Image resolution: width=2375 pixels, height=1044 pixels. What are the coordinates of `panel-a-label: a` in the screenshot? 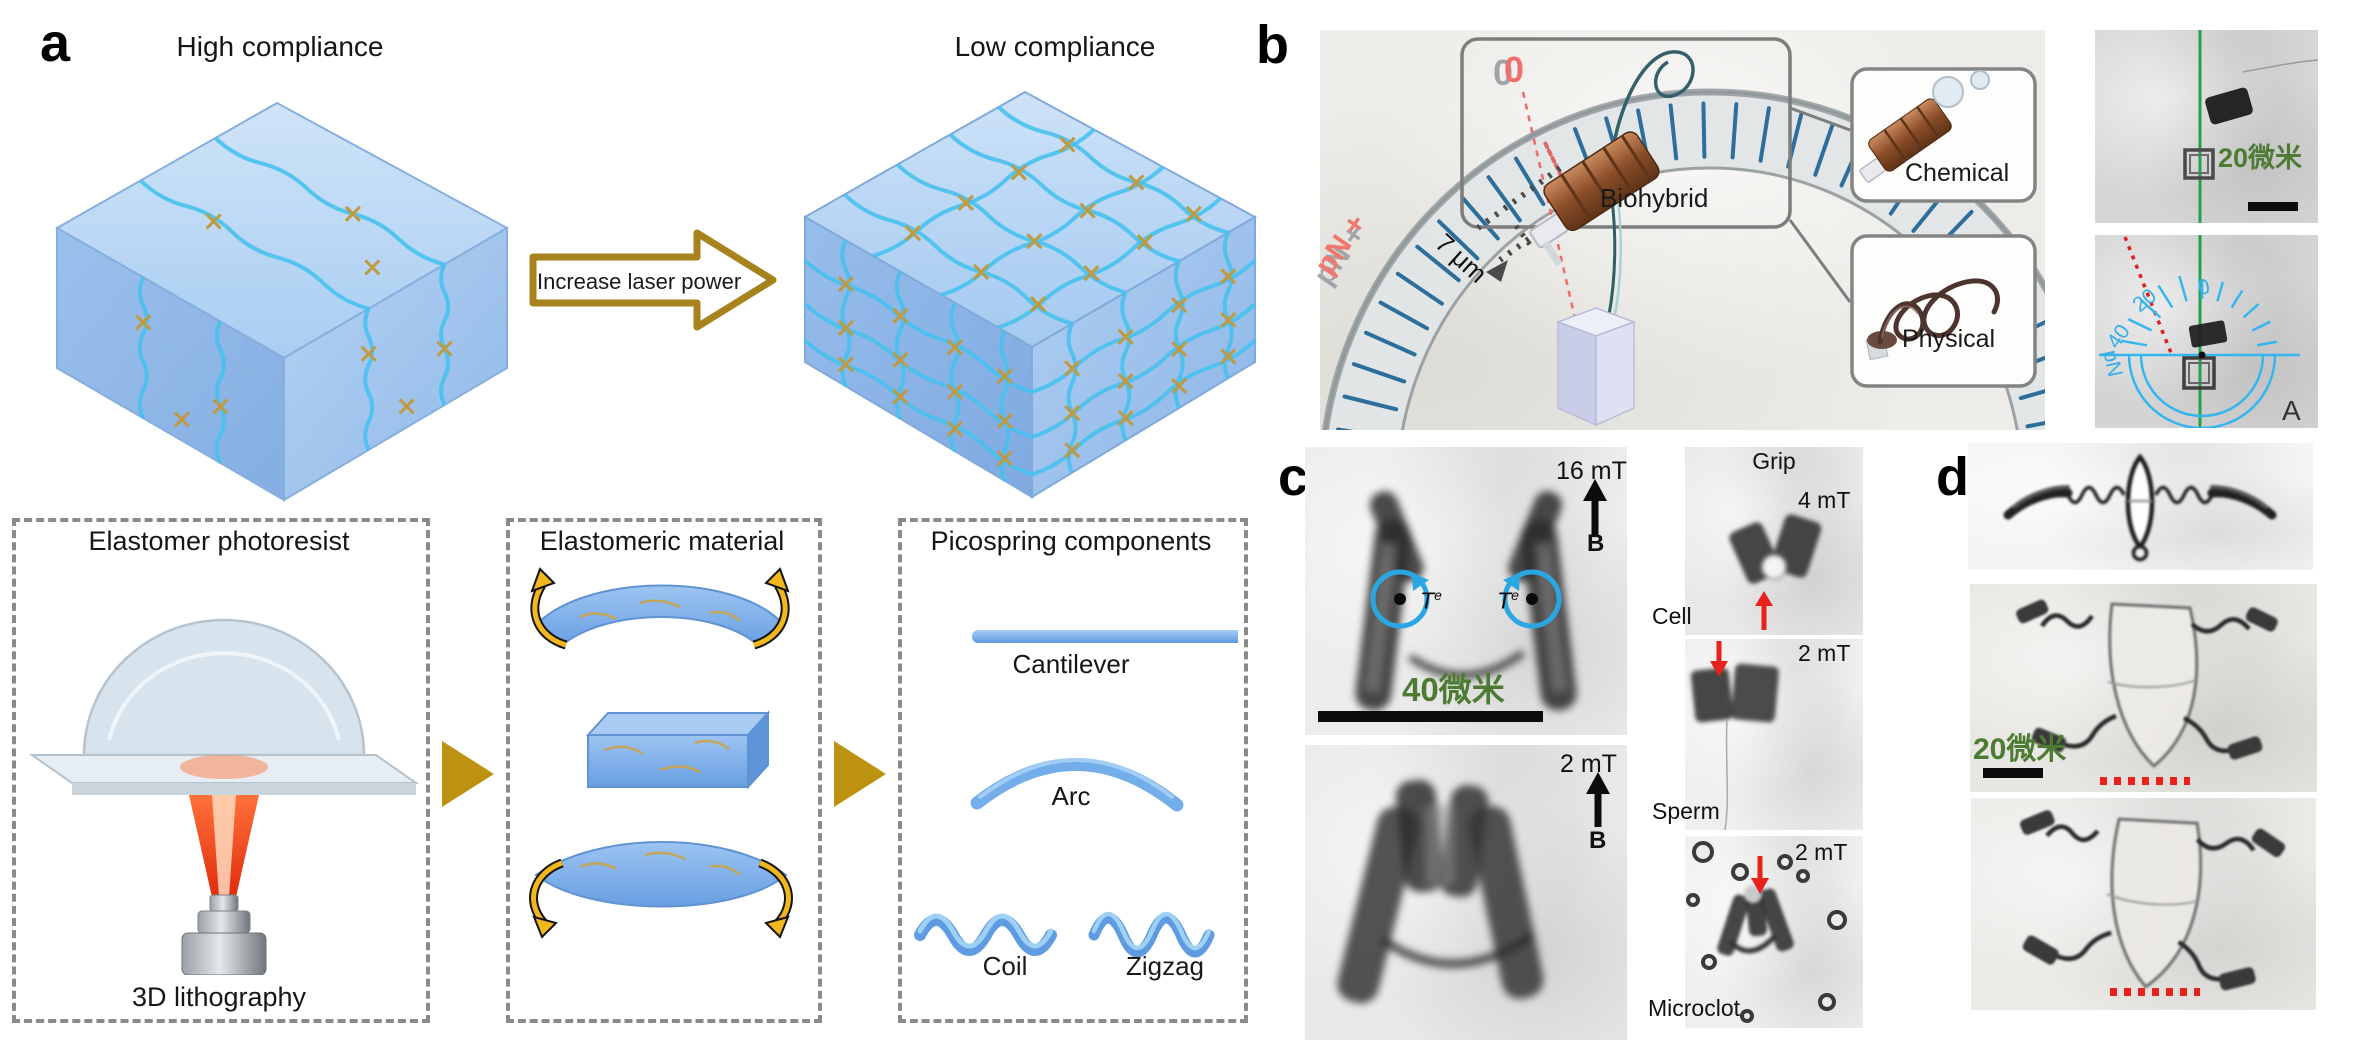 It's located at (55, 43).